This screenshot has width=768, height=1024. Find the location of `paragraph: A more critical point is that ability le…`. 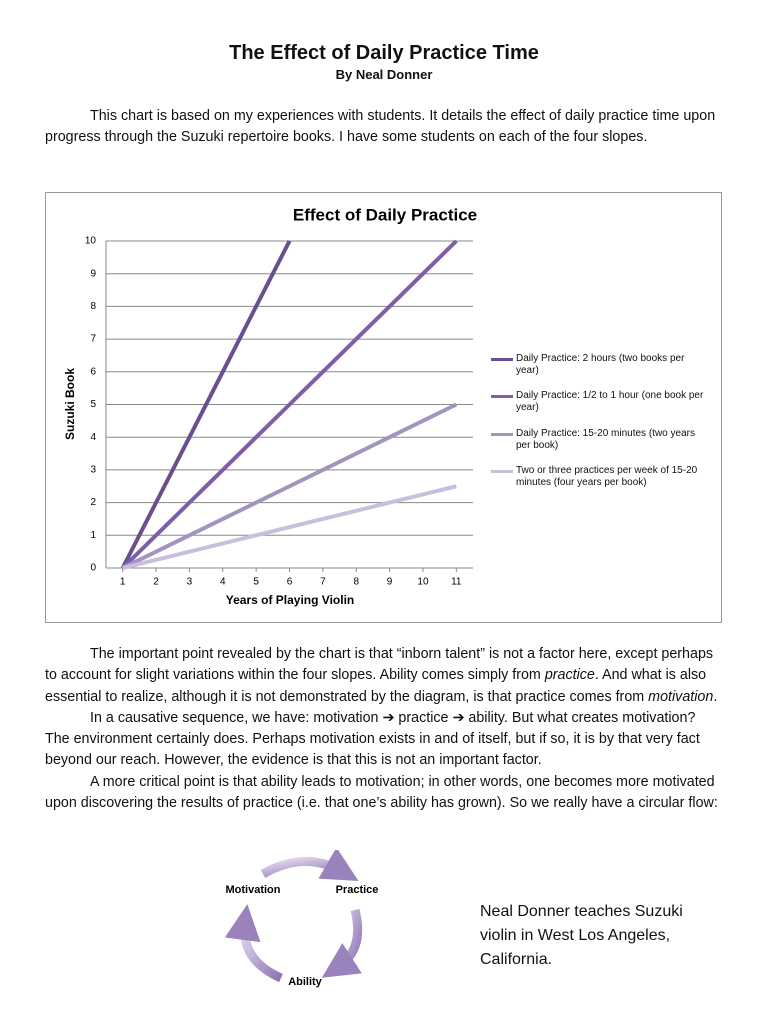

paragraph: A more critical point is that ability le… is located at coordinates (384, 793).